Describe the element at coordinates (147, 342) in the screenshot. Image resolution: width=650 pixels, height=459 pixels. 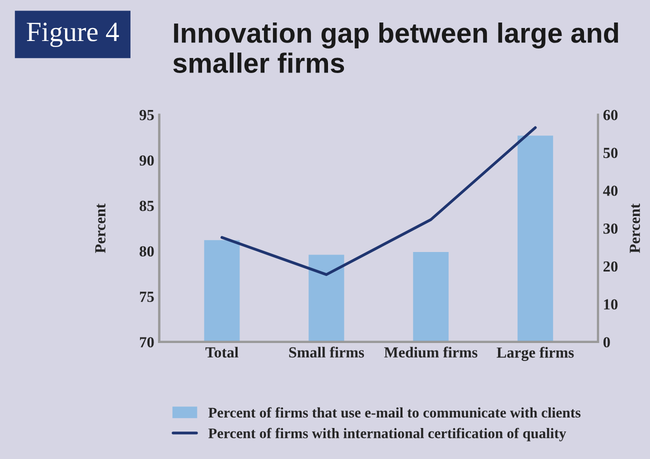
I see `y-tick-label: 70` at that location.